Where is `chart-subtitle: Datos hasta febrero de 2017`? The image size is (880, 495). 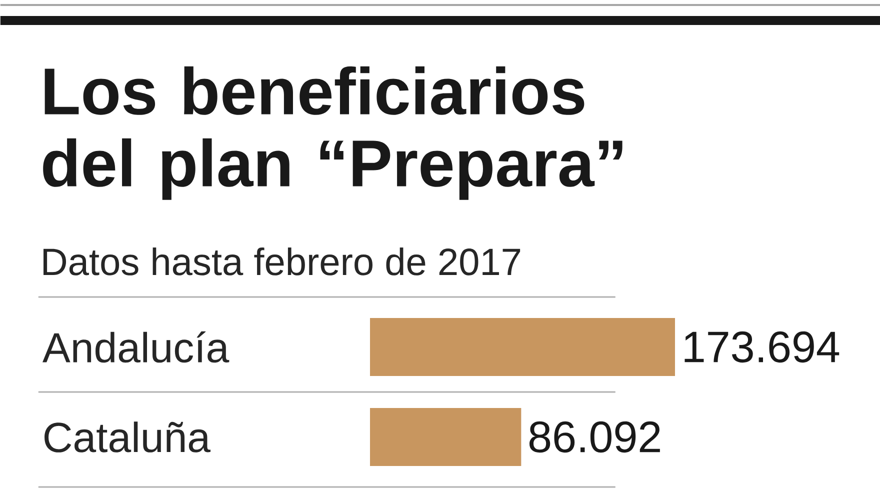 chart-subtitle: Datos hasta febrero de 2017 is located at coordinates (282, 261).